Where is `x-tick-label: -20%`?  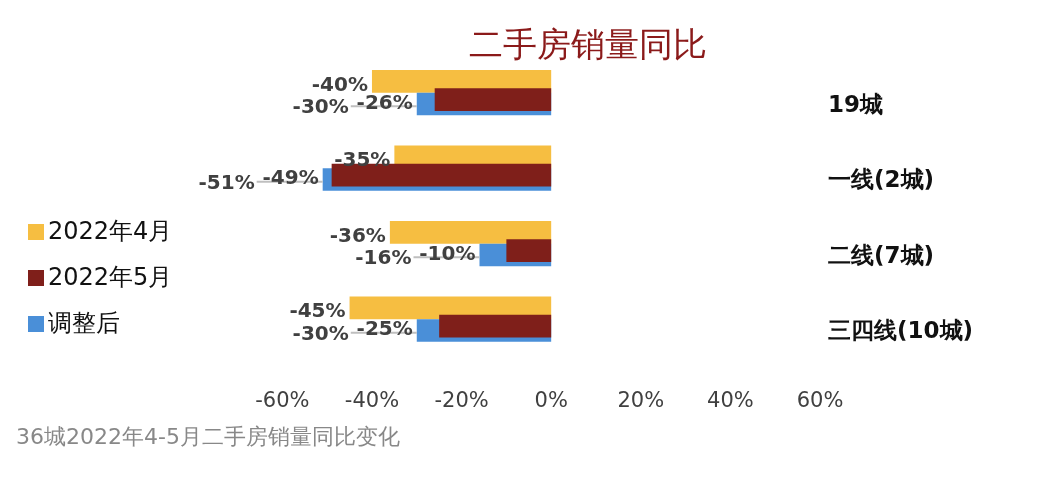 x-tick-label: -20% is located at coordinates (461, 399).